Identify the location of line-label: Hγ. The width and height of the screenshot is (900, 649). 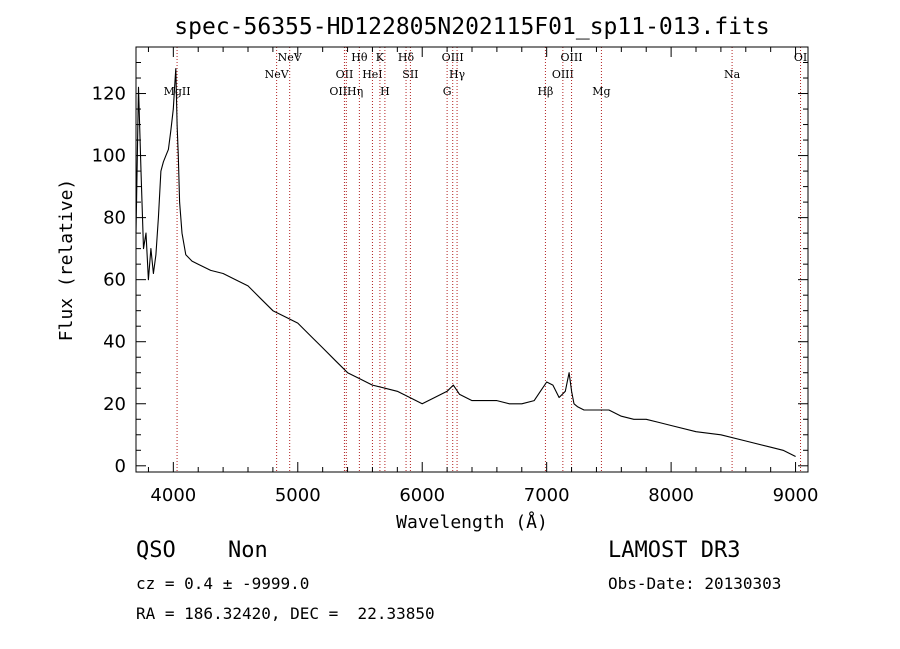
(457, 74).